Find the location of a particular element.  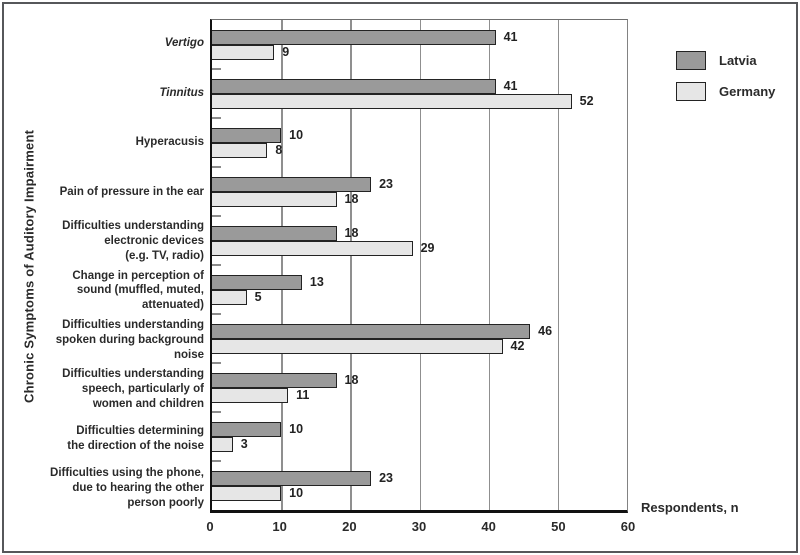

x-tick-label: 30 is located at coordinates (419, 526).